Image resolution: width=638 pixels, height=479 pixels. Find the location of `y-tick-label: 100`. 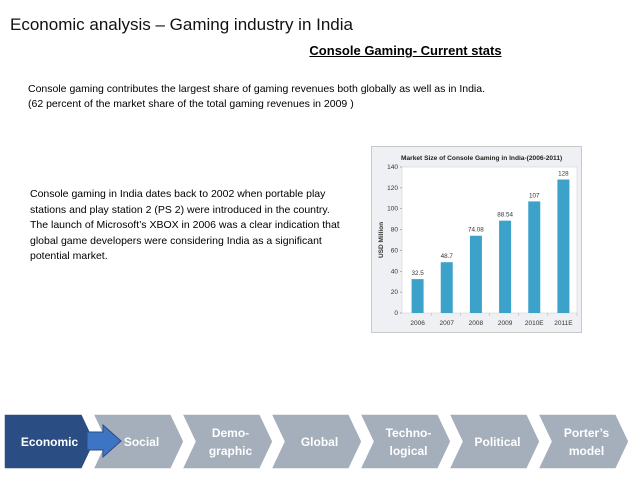

y-tick-label: 100 is located at coordinates (392, 209).